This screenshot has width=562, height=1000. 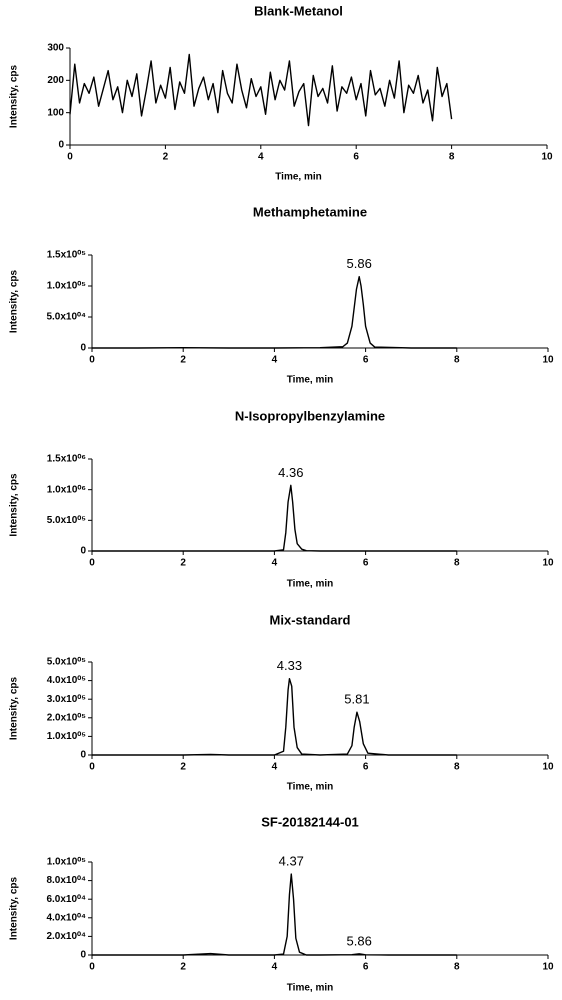 What do you see at coordinates (55, 48) in the screenshot?
I see `y-tick-label: 300` at bounding box center [55, 48].